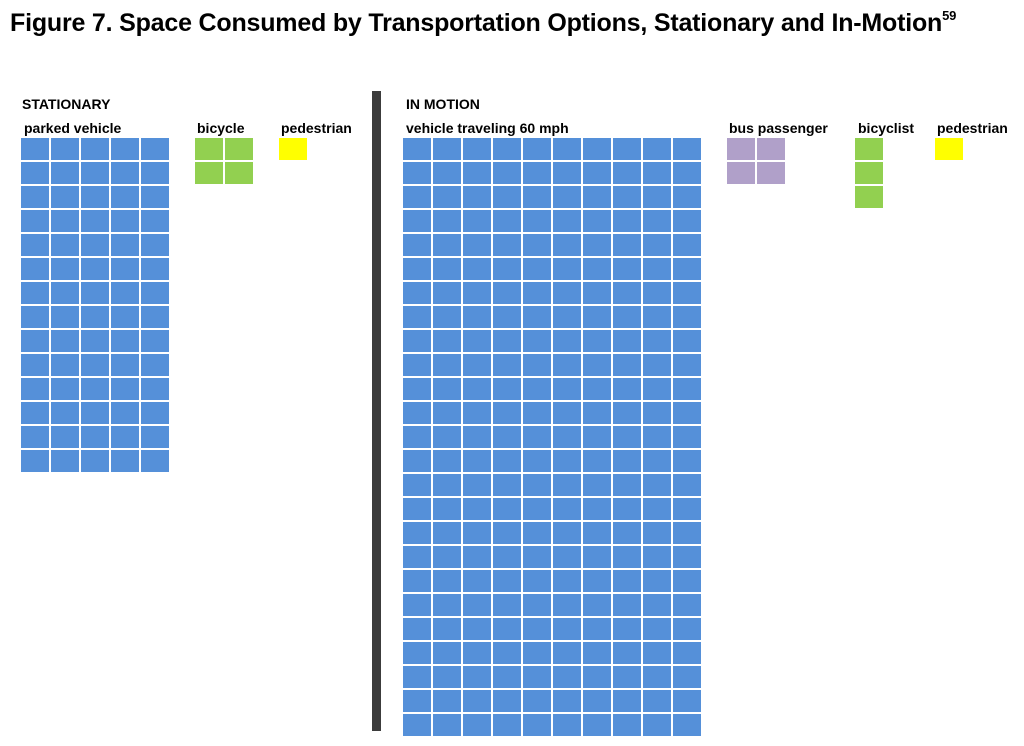 This screenshot has height=746, width=1024. I want to click on grid-bus-passenger, so click(756, 161).